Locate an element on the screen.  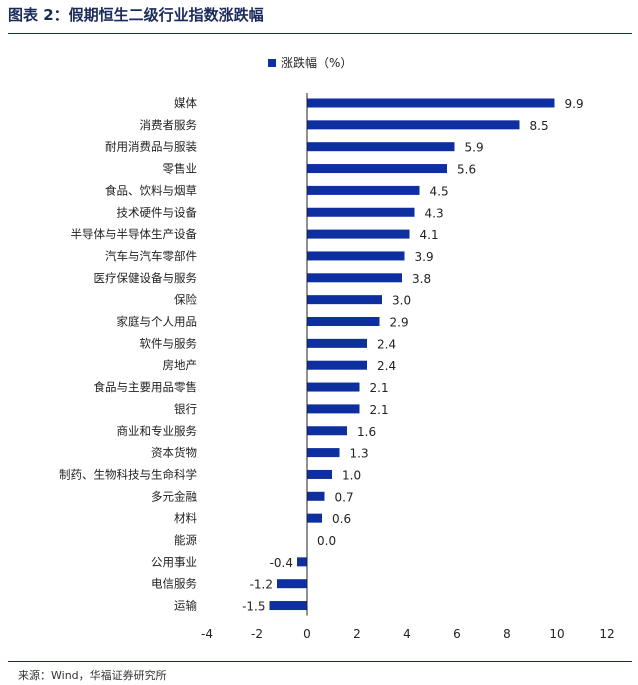
value-label: 1.3 is located at coordinates (359, 454).